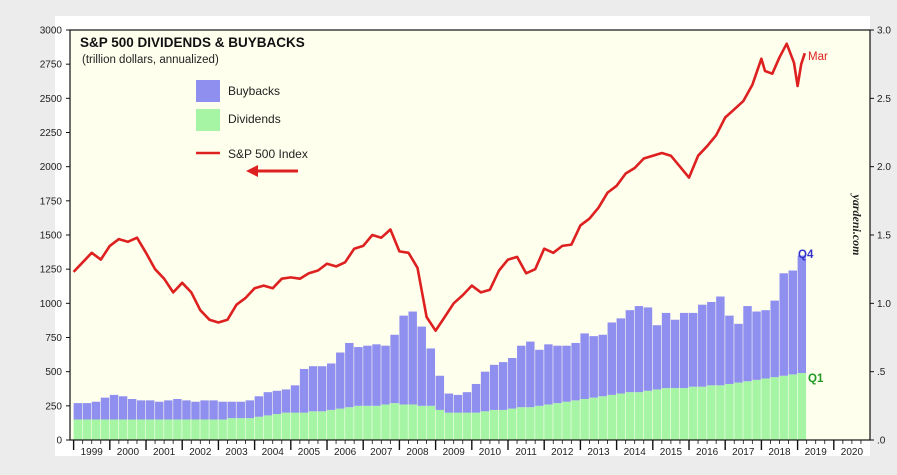  I want to click on right-tick-label: 3.0, so click(884, 31).